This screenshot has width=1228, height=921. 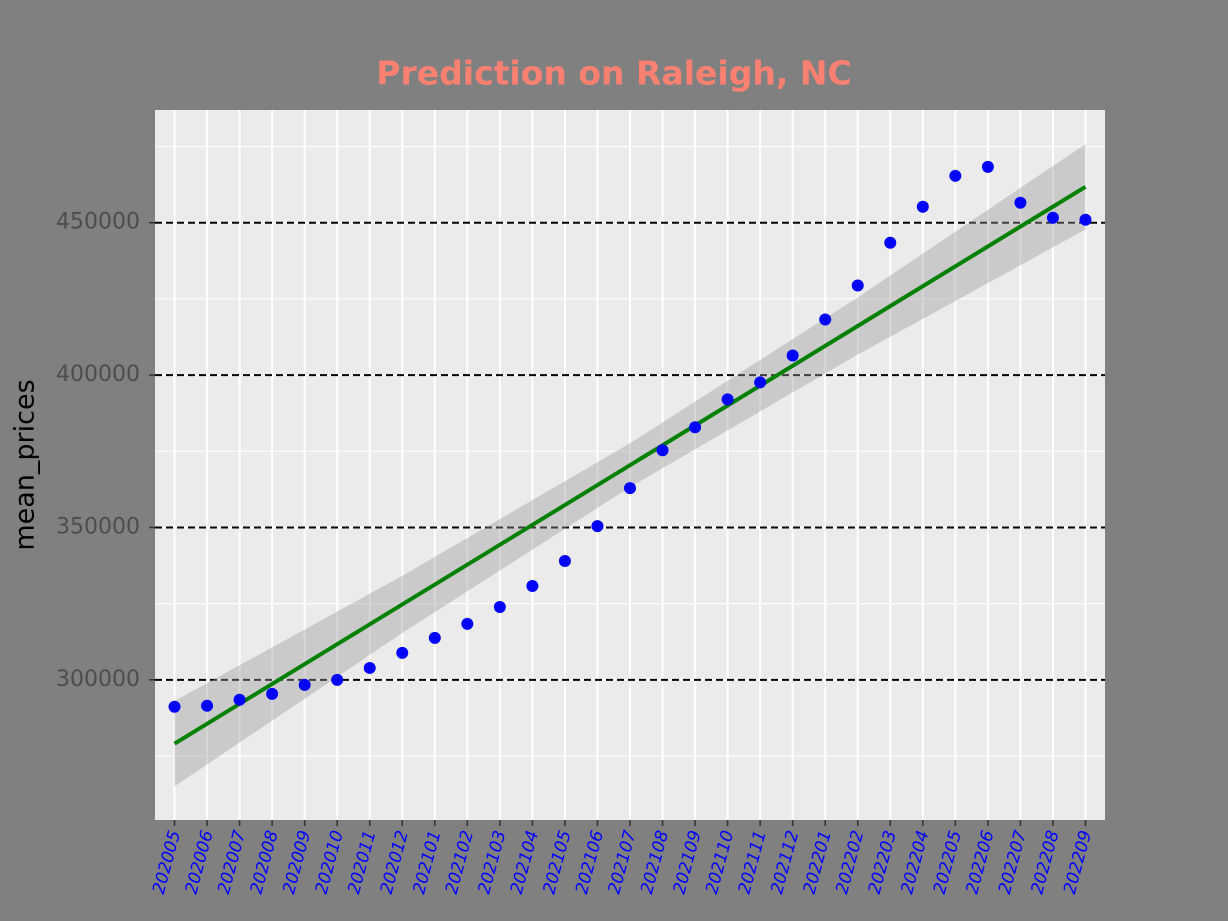 I want to click on y-tick-label: 350000, so click(x=98, y=526).